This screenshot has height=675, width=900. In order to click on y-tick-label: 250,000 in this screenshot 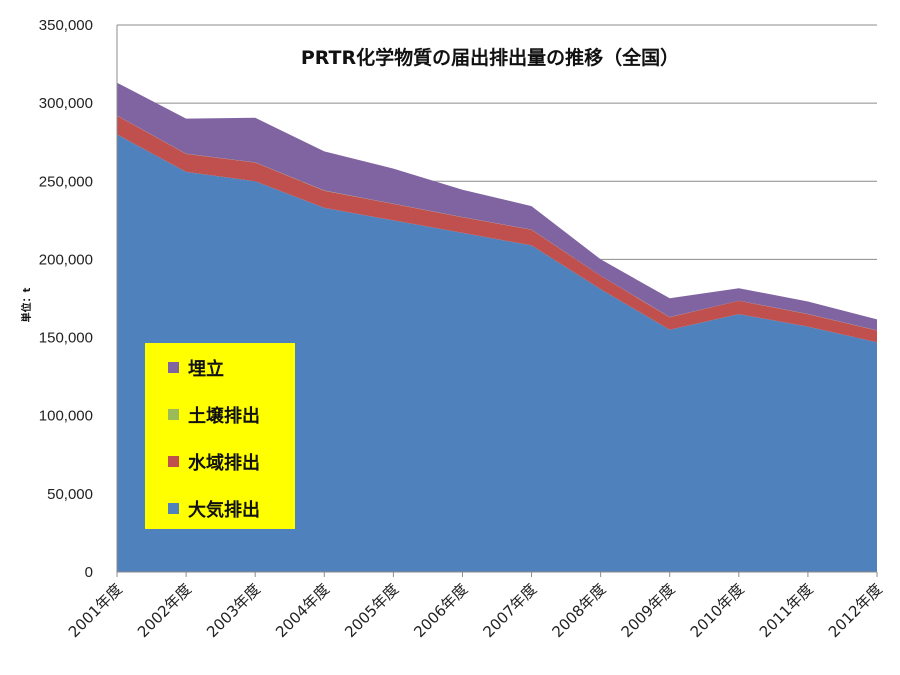, I will do `click(66, 181)`.